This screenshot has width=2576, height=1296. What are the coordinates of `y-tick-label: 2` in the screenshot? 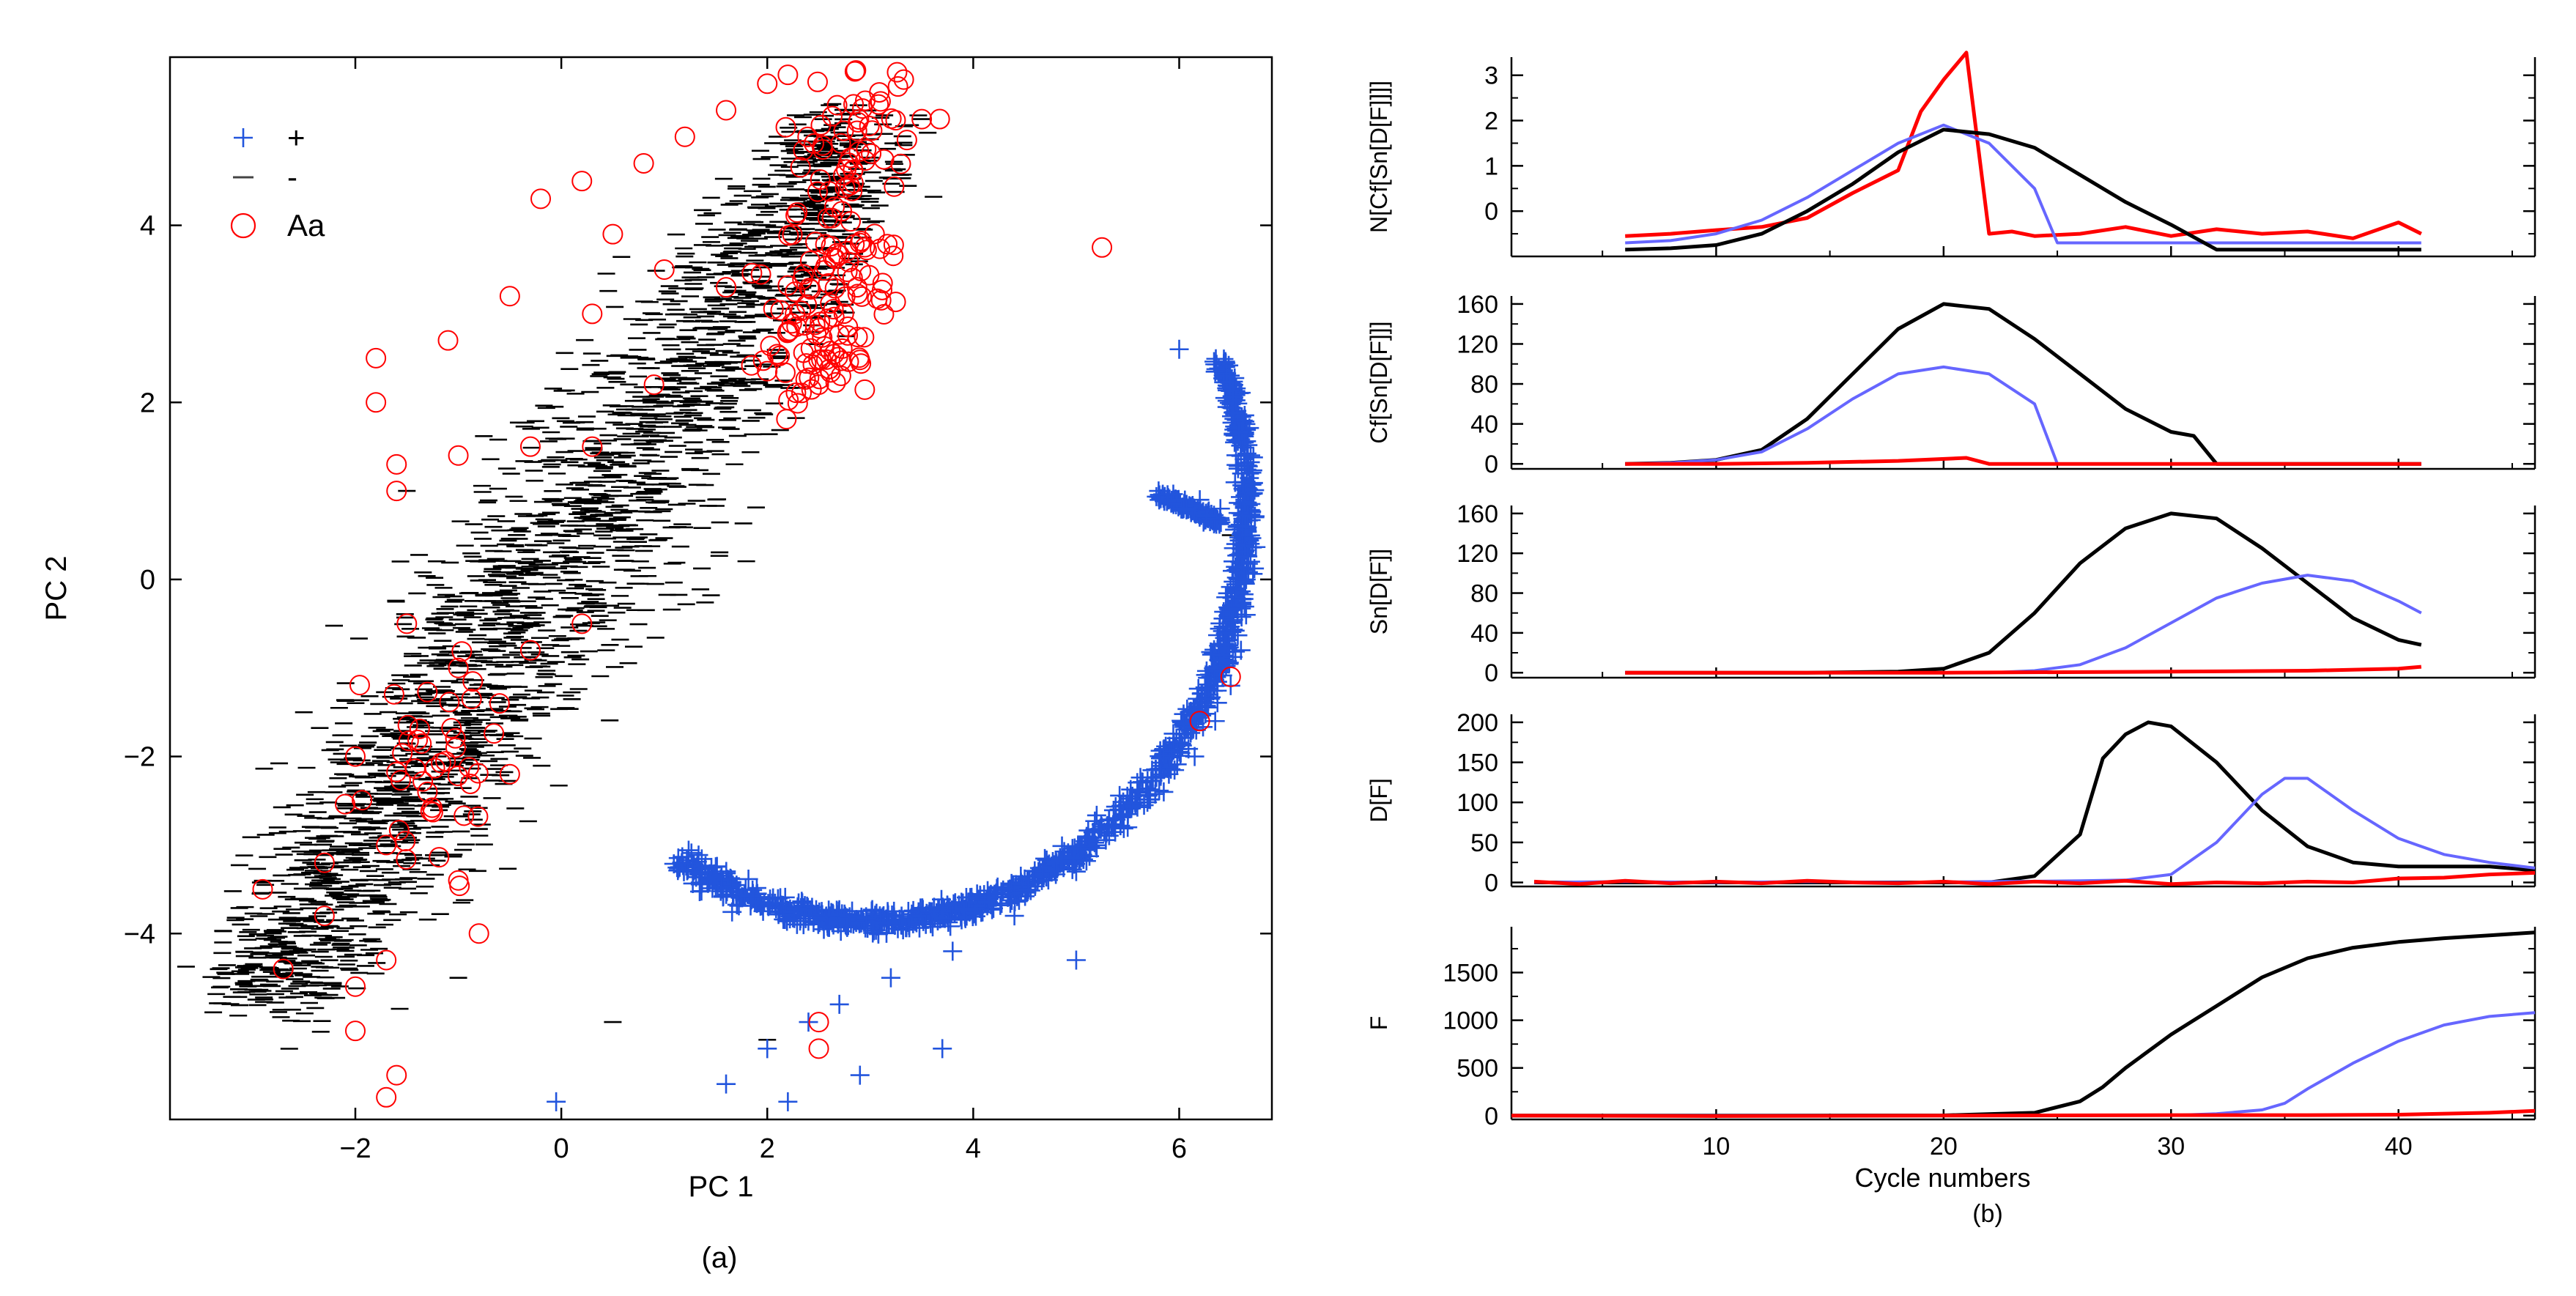 It's located at (1491, 122).